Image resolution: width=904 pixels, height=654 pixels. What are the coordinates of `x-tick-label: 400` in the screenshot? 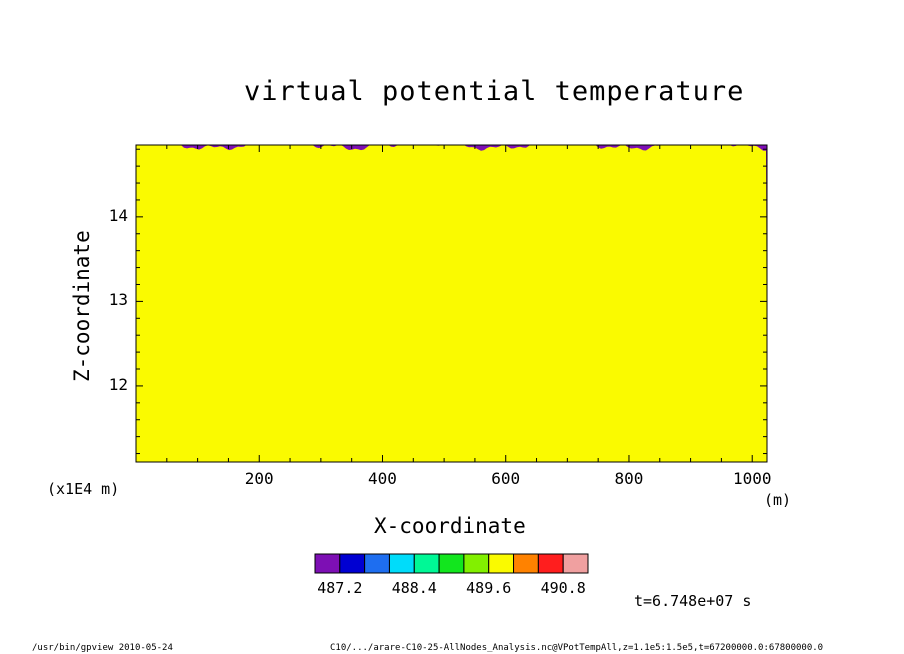 It's located at (382, 478).